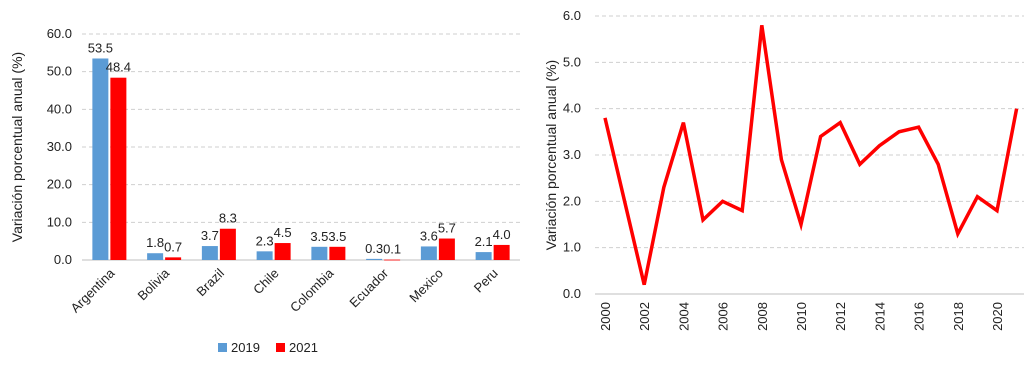 This screenshot has height=368, width=1026. Describe the element at coordinates (572, 200) in the screenshot. I see `line-y-tick-label: 2.0` at that location.